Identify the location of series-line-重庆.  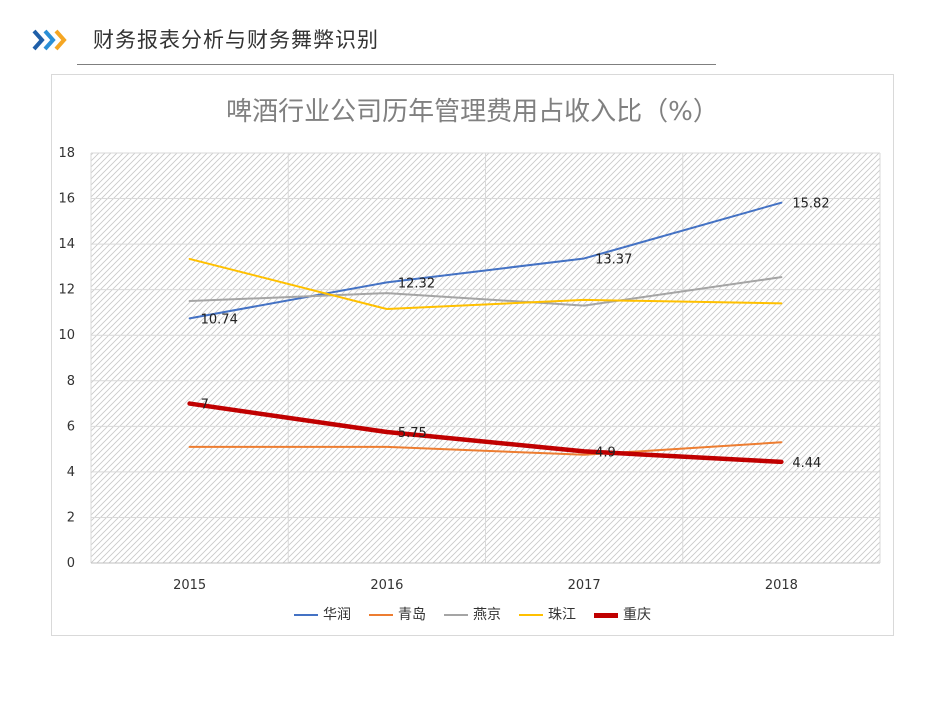
(485, 433).